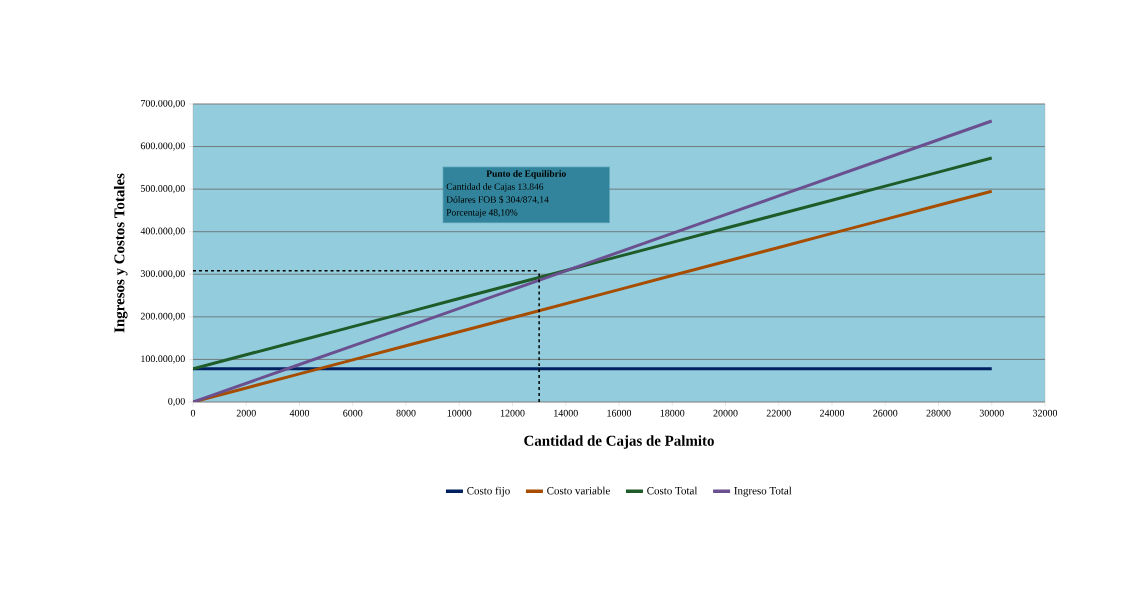  What do you see at coordinates (991, 413) in the screenshot?
I see `x-tick-label: 30000` at bounding box center [991, 413].